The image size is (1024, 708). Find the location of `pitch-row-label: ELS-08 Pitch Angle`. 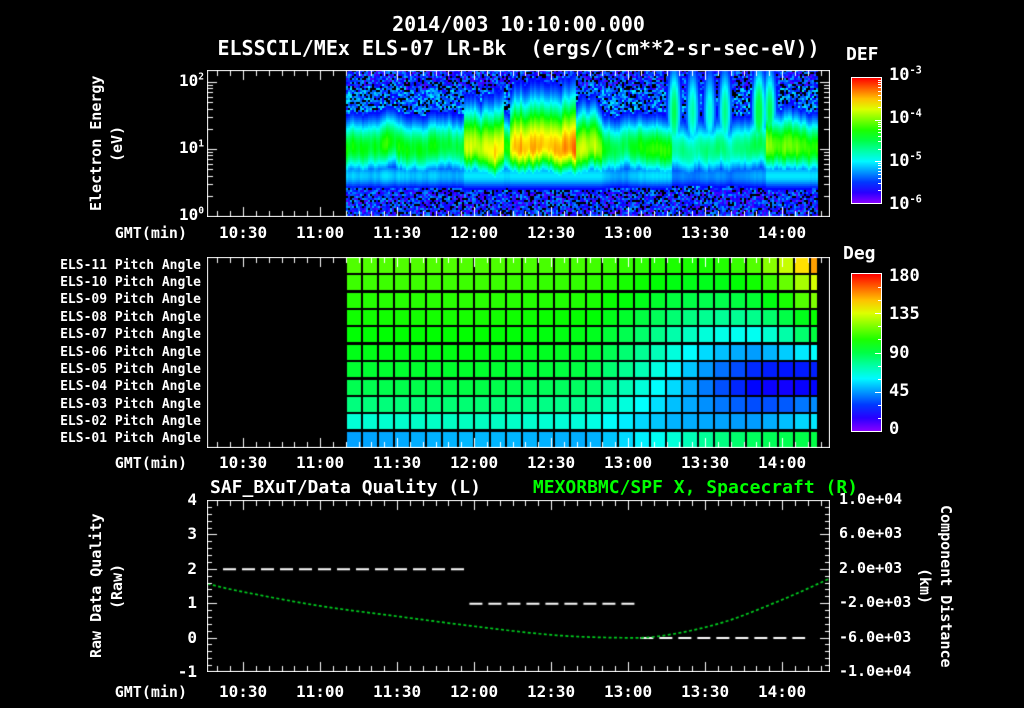

pitch-row-label: ELS-08 Pitch Angle is located at coordinates (130, 317).